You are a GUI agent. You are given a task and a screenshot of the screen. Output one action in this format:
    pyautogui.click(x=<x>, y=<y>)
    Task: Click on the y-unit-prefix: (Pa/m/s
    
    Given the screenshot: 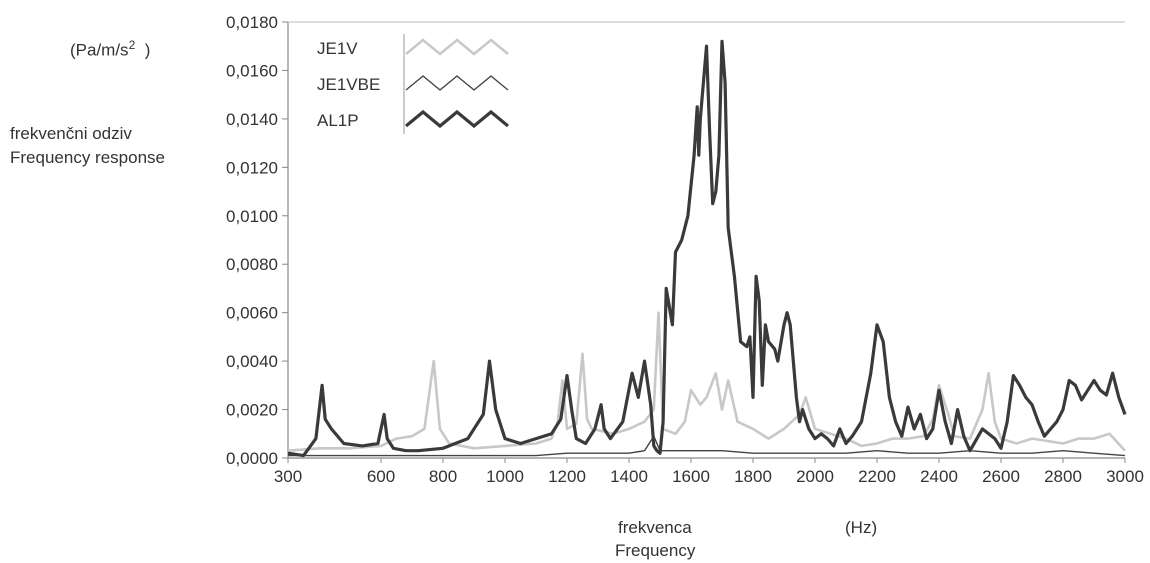 What is the action you would take?
    pyautogui.click(x=99, y=50)
    